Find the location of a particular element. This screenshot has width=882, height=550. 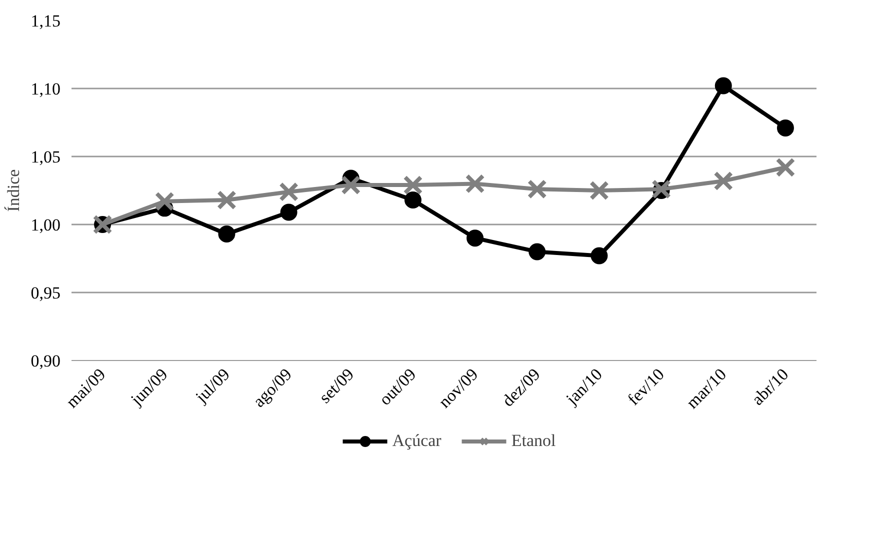

y-tick-label: 0,95 is located at coordinates (45, 293).